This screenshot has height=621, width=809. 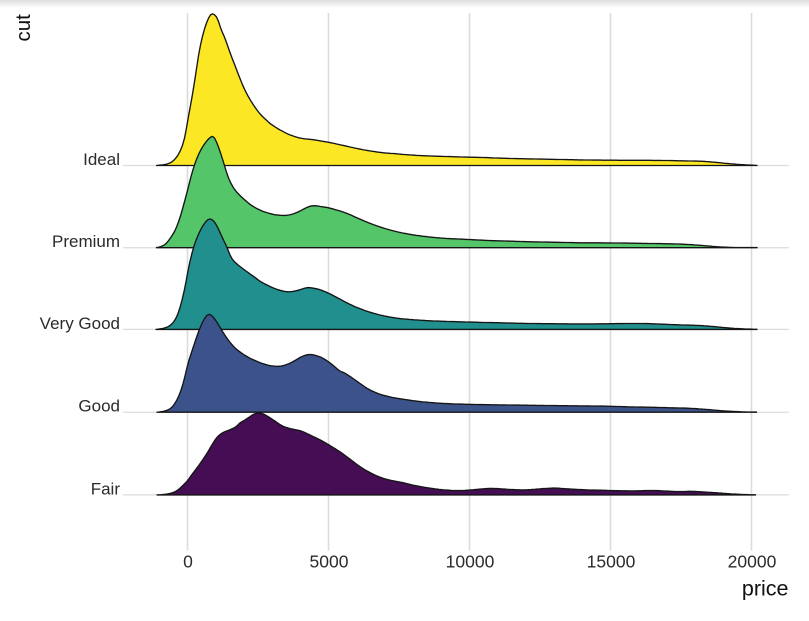 What do you see at coordinates (752, 562) in the screenshot?
I see `svg-text: 20000` at bounding box center [752, 562].